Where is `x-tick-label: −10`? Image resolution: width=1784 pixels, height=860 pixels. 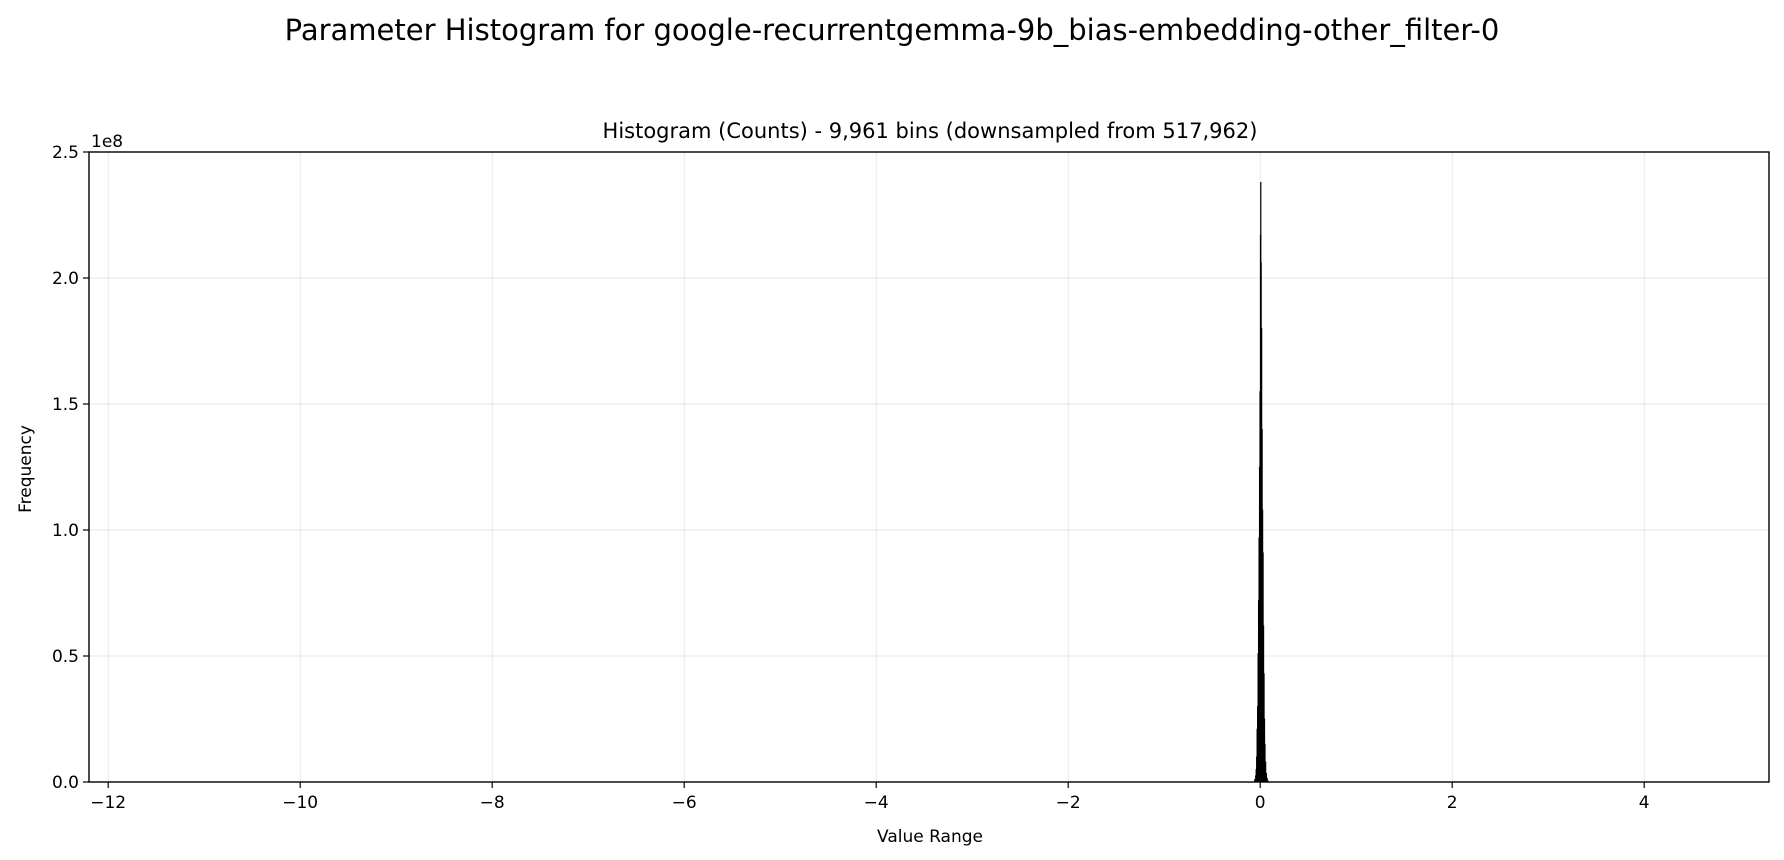 x-tick-label: −10 is located at coordinates (300, 803).